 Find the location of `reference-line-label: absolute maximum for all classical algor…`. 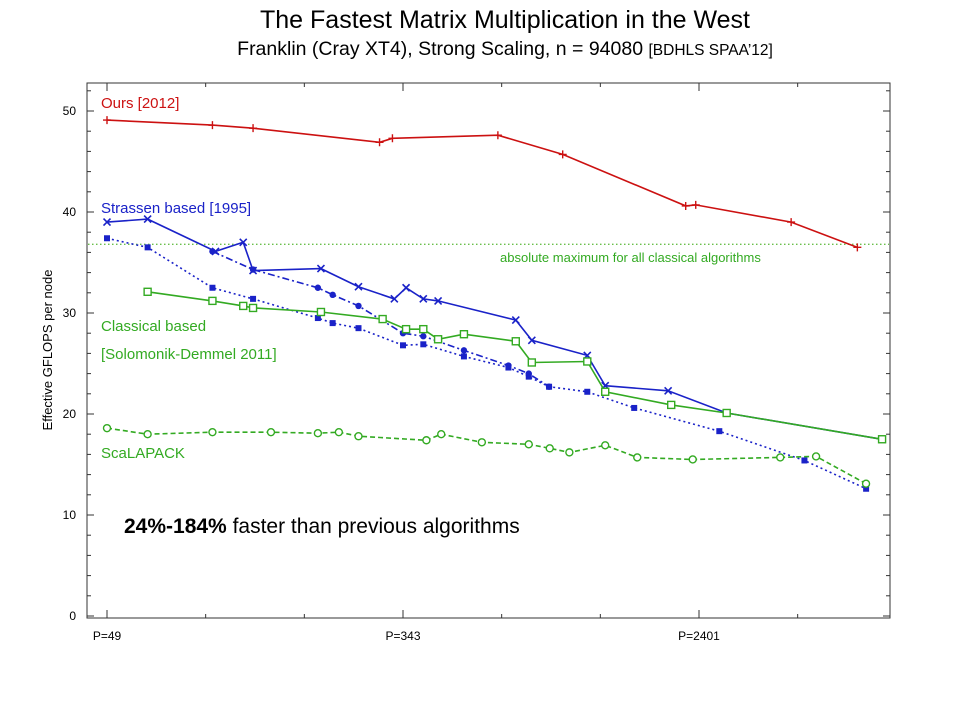

reference-line-label: absolute maximum for all classical algor… is located at coordinates (630, 257).